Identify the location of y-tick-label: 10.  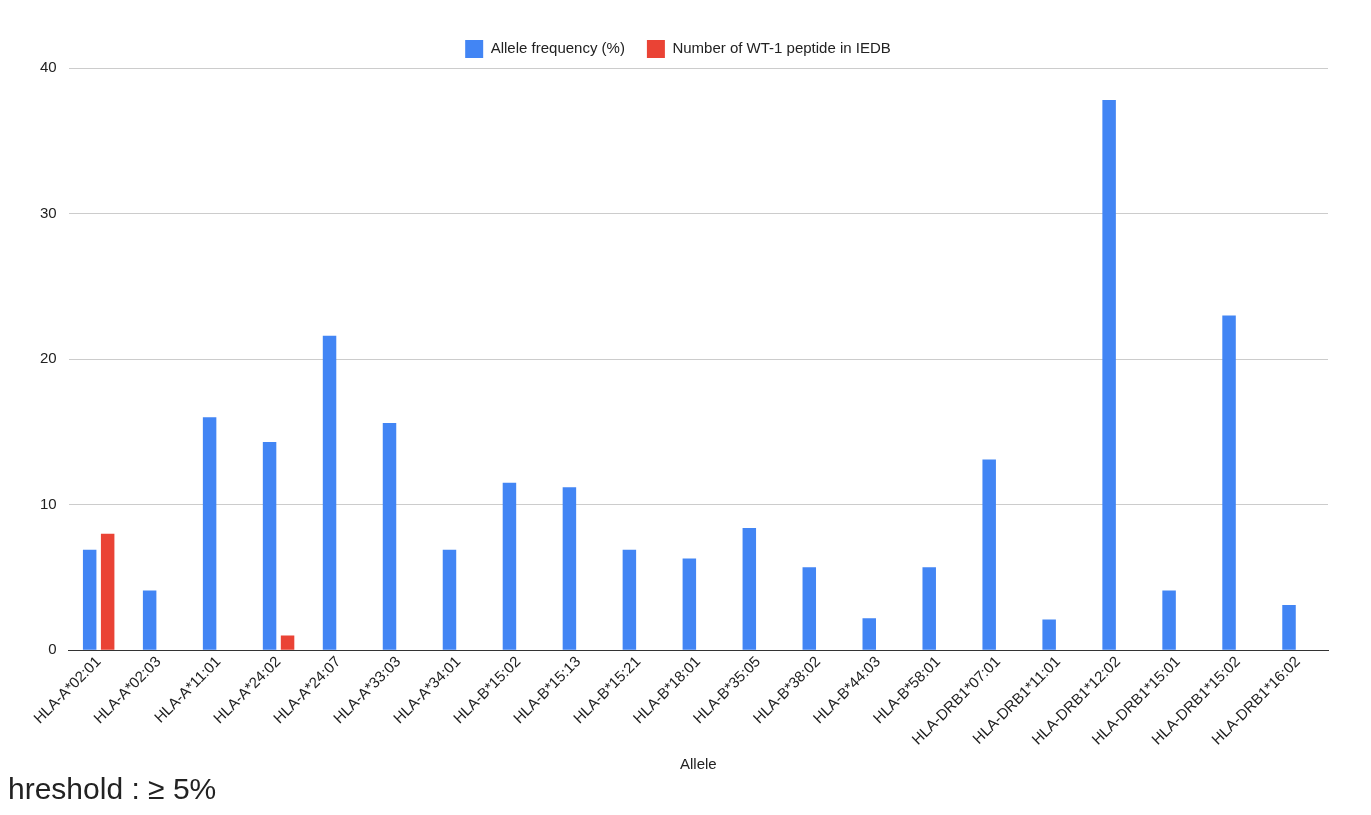
(48, 503).